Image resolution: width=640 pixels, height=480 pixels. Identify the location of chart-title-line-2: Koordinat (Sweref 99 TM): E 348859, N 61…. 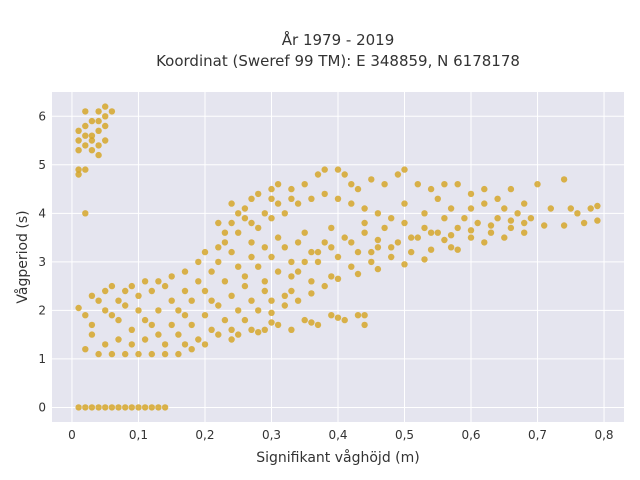
(338, 61).